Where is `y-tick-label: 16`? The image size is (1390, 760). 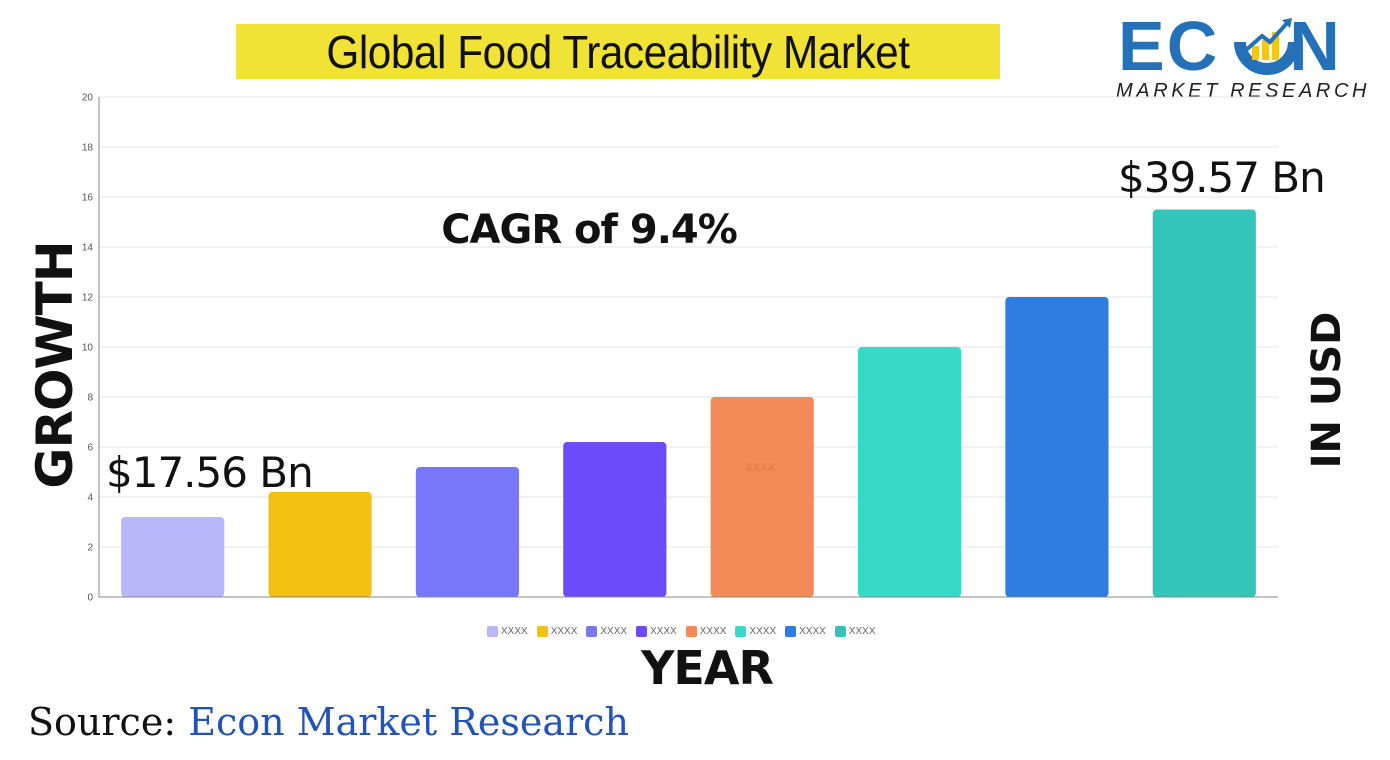
y-tick-label: 16 is located at coordinates (88, 198).